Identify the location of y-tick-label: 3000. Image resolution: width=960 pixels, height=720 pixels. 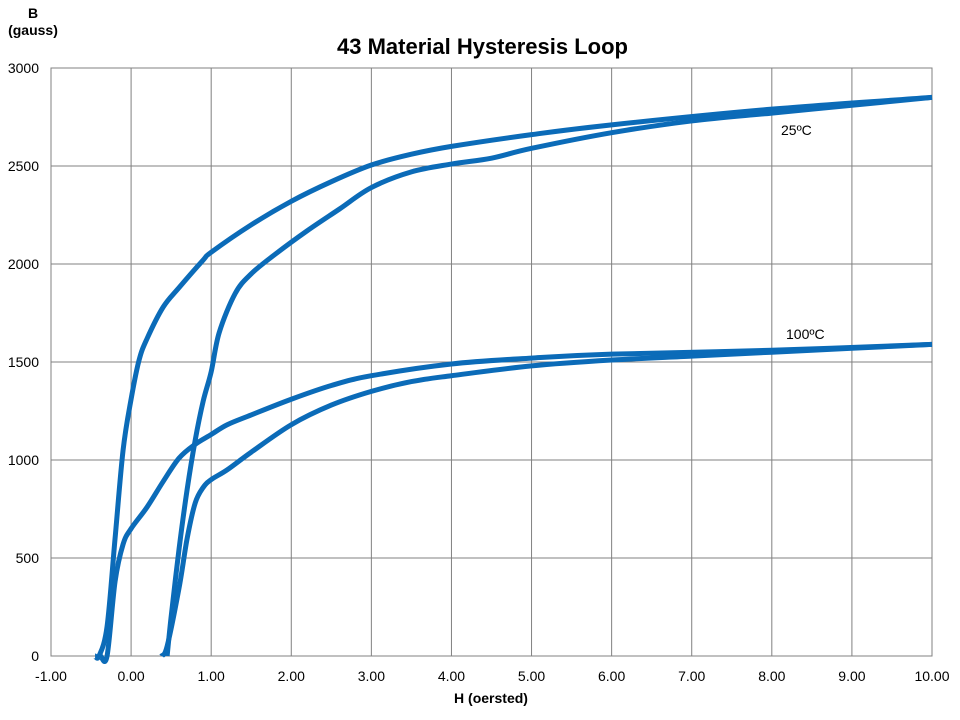
(23, 68).